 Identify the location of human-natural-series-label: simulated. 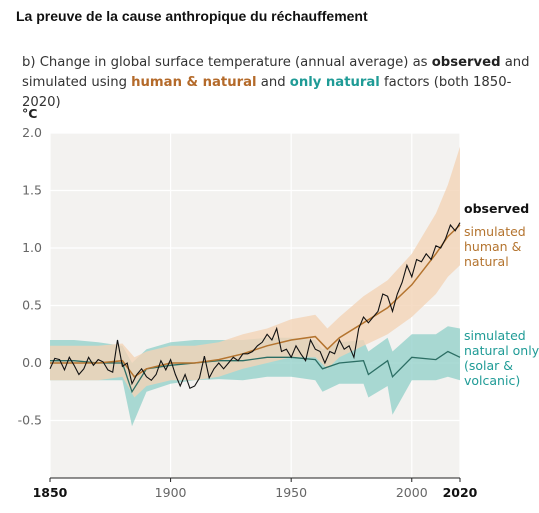
(495, 231).